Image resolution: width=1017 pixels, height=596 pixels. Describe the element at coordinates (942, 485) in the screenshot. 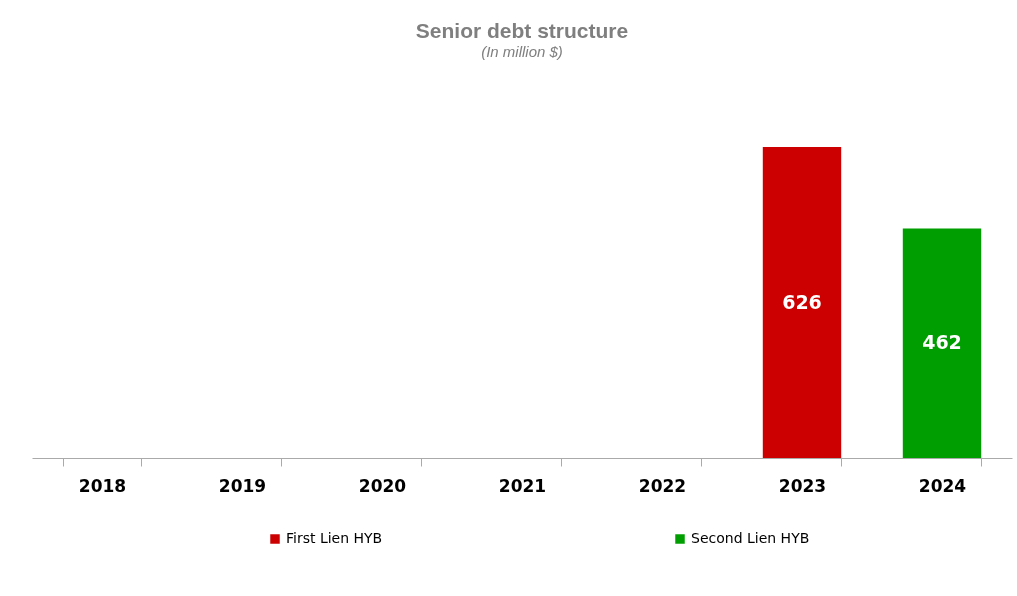

I see `x-tick-label: 2024` at that location.